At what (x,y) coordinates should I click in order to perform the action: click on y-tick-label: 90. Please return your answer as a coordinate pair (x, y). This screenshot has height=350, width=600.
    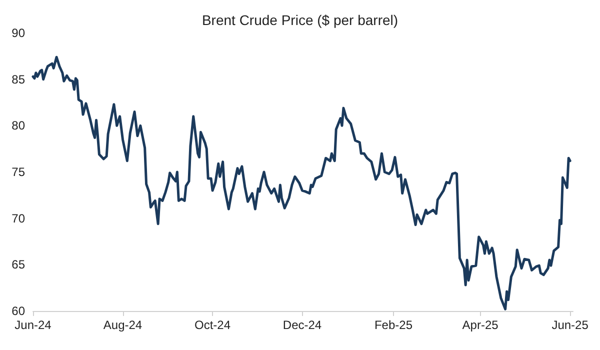
    Looking at the image, I should click on (19, 33).